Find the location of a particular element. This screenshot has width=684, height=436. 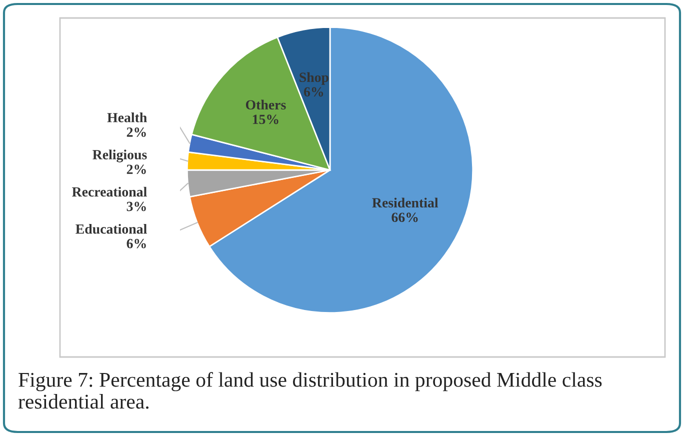

slice-label: Religious is located at coordinates (119, 156).